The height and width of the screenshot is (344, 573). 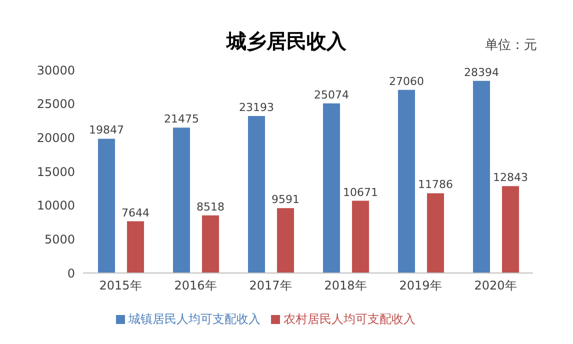 I want to click on text: 单位：元, so click(x=511, y=45).